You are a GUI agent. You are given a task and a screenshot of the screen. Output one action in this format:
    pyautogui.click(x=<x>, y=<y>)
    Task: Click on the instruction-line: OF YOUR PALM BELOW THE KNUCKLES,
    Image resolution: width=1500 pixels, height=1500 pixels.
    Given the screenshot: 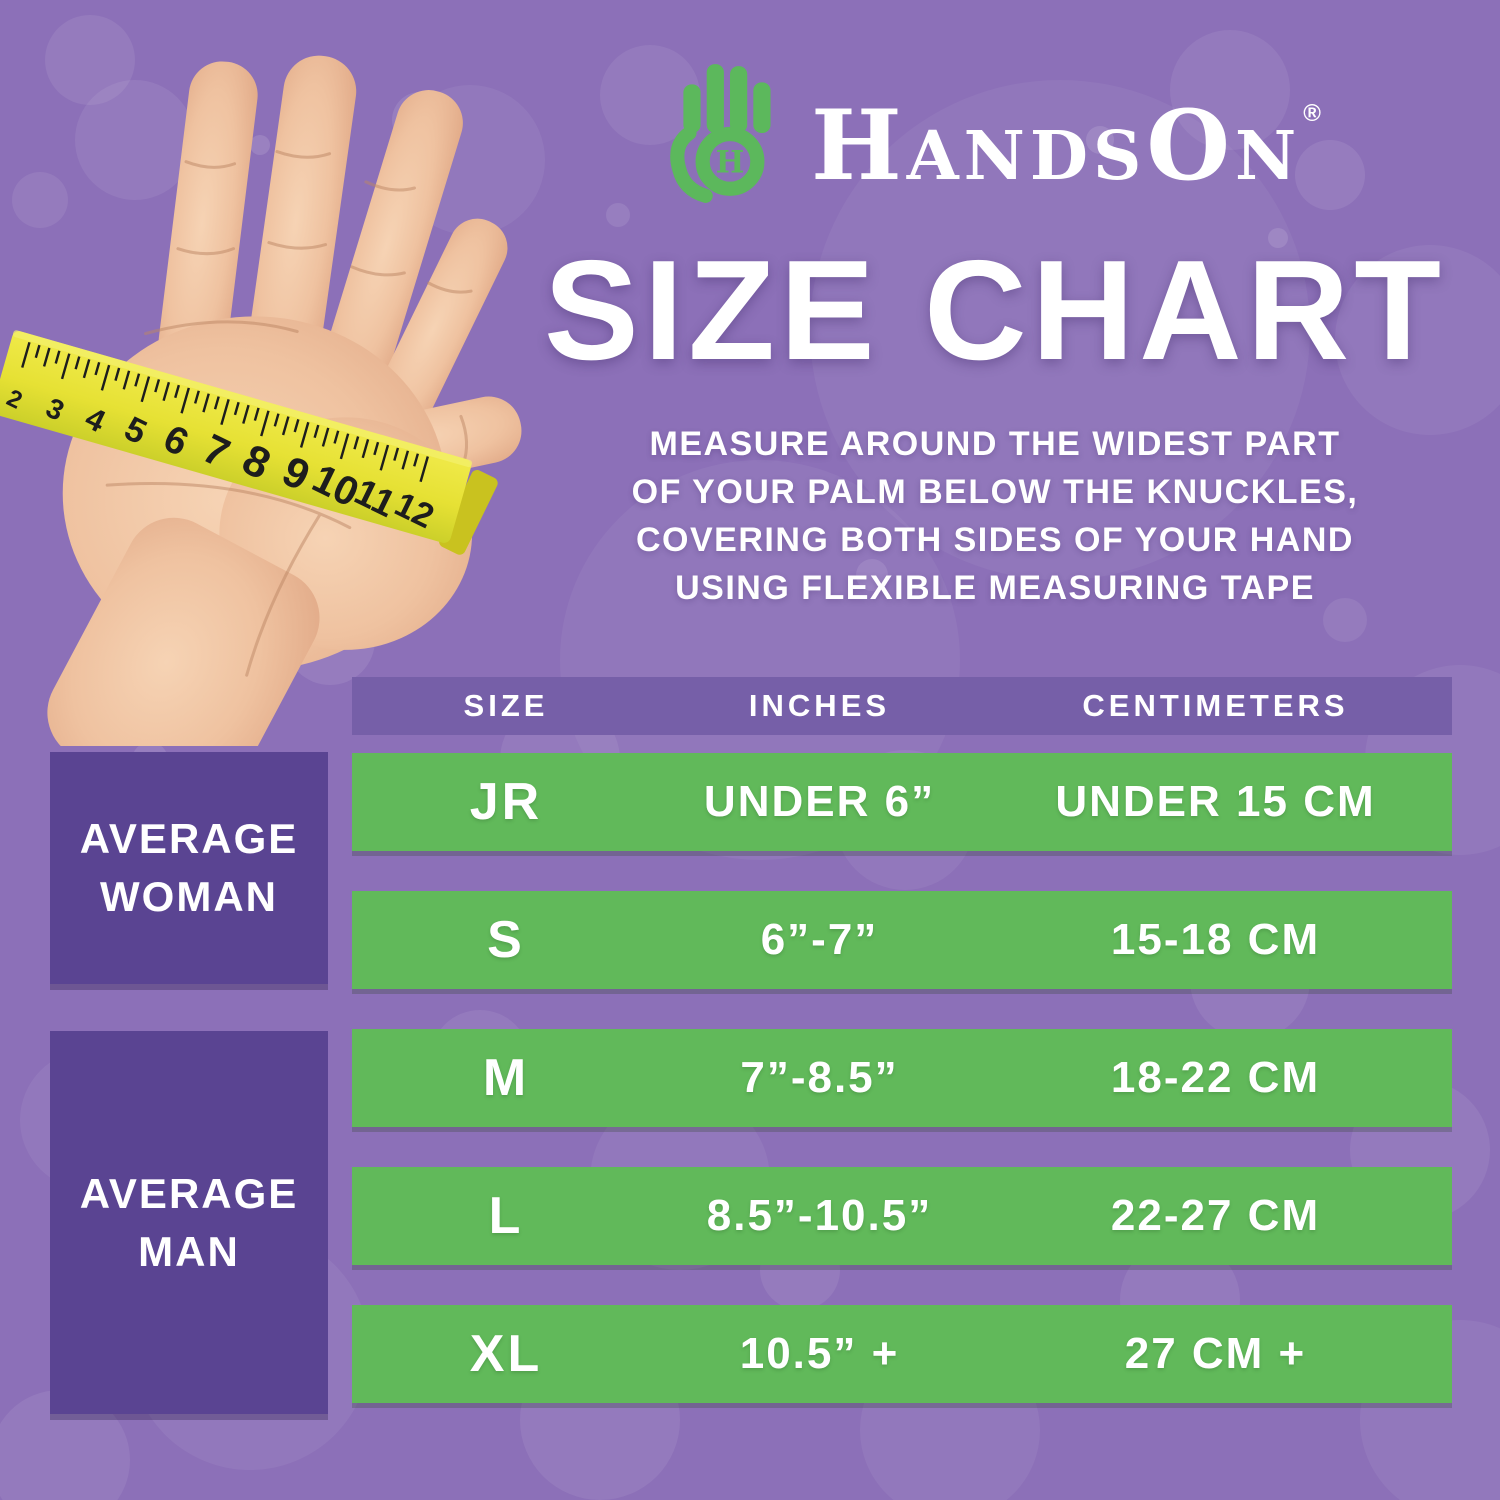 What is the action you would take?
    pyautogui.click(x=995, y=492)
    